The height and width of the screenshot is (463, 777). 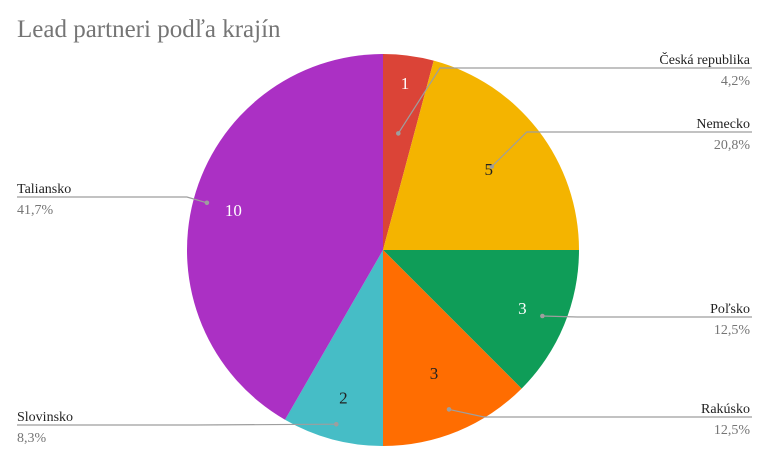 What do you see at coordinates (492, 166) in the screenshot?
I see `leader-dot-nemecko` at bounding box center [492, 166].